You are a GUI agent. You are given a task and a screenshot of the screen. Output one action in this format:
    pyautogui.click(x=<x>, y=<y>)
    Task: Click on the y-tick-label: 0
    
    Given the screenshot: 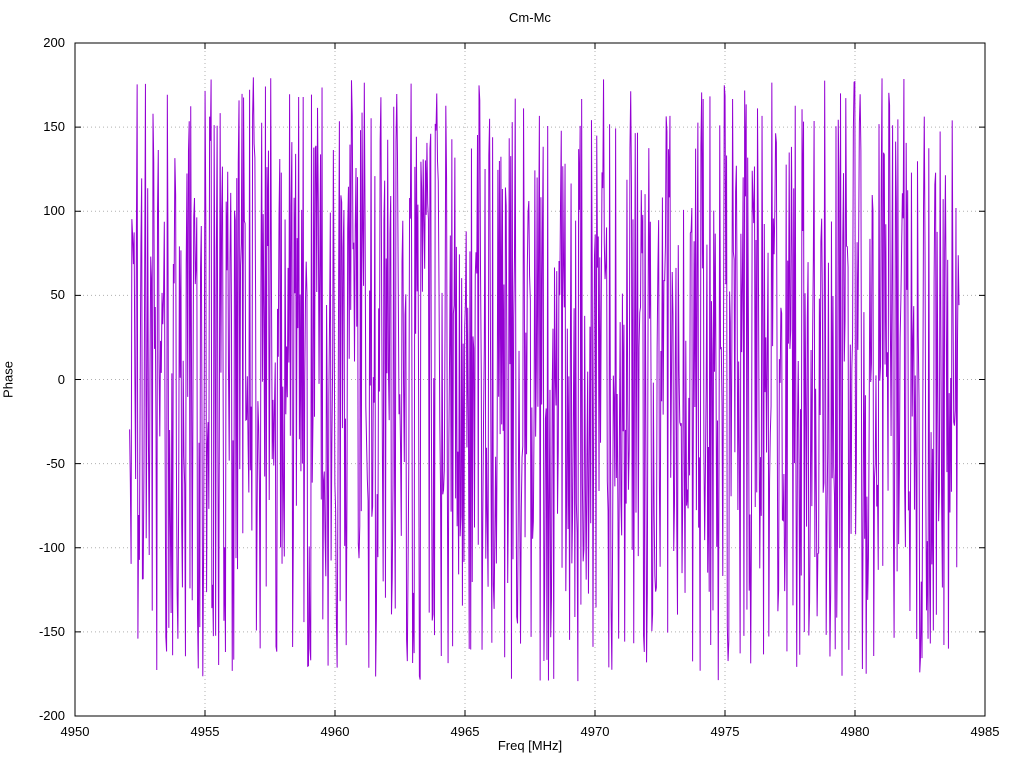 What is the action you would take?
    pyautogui.click(x=61, y=379)
    